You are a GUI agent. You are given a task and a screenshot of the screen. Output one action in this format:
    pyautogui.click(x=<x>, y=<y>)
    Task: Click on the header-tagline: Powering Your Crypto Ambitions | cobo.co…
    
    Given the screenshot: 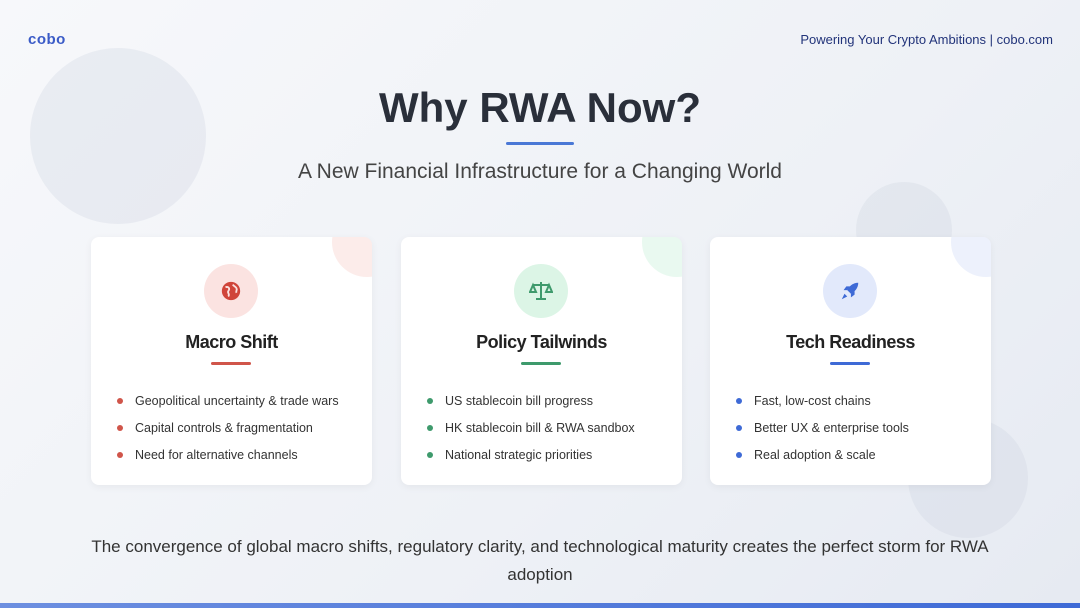 What is the action you would take?
    pyautogui.click(x=926, y=39)
    